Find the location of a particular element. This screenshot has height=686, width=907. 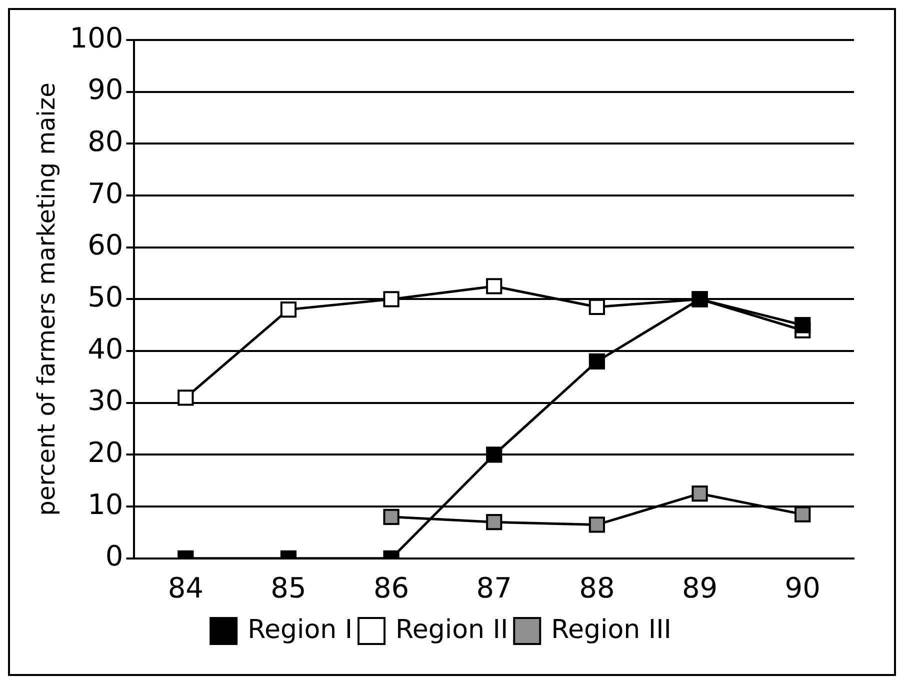

legend-label: Region I is located at coordinates (300, 629).